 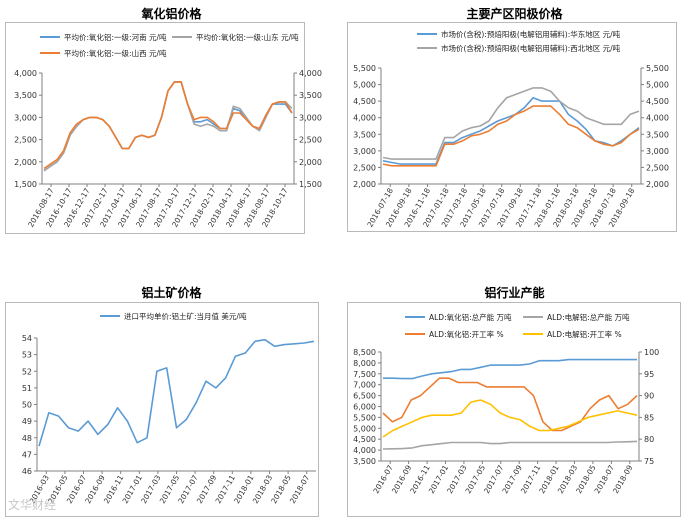 I want to click on legend-label: 平均价:氧化铝:一级:山西 元/吨, so click(x=115, y=53).